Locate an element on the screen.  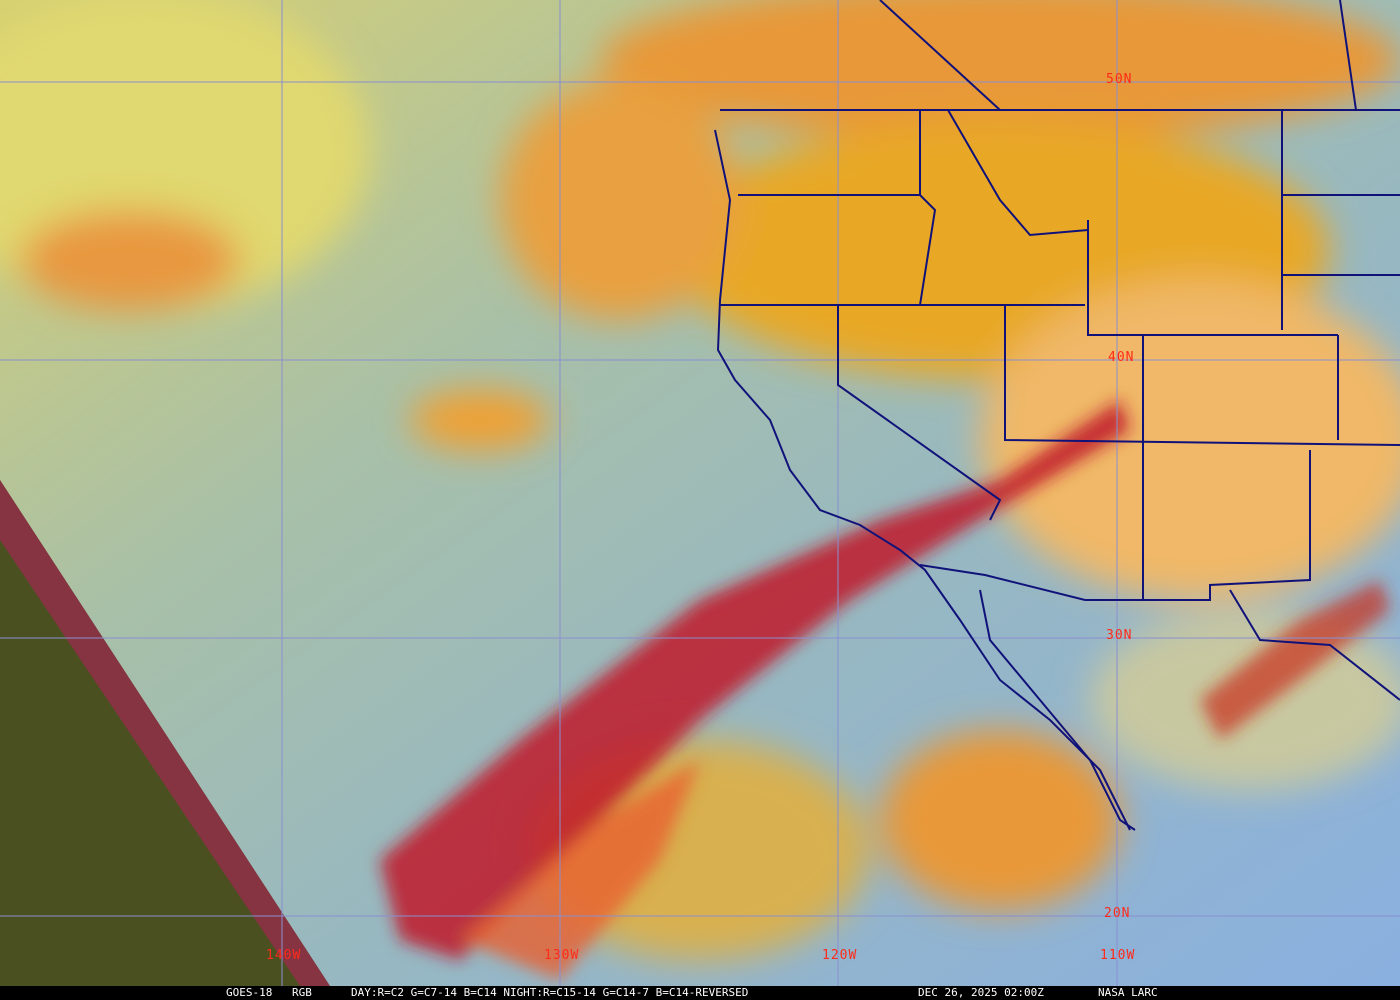
lon-label-140w: 140W is located at coordinates (284, 955).